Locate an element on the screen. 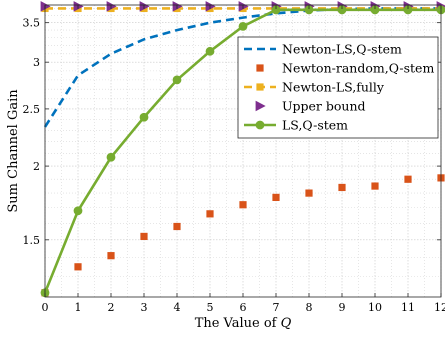 The width and height of the screenshot is (445, 339). legend-label: Upper bound is located at coordinates (324, 106).